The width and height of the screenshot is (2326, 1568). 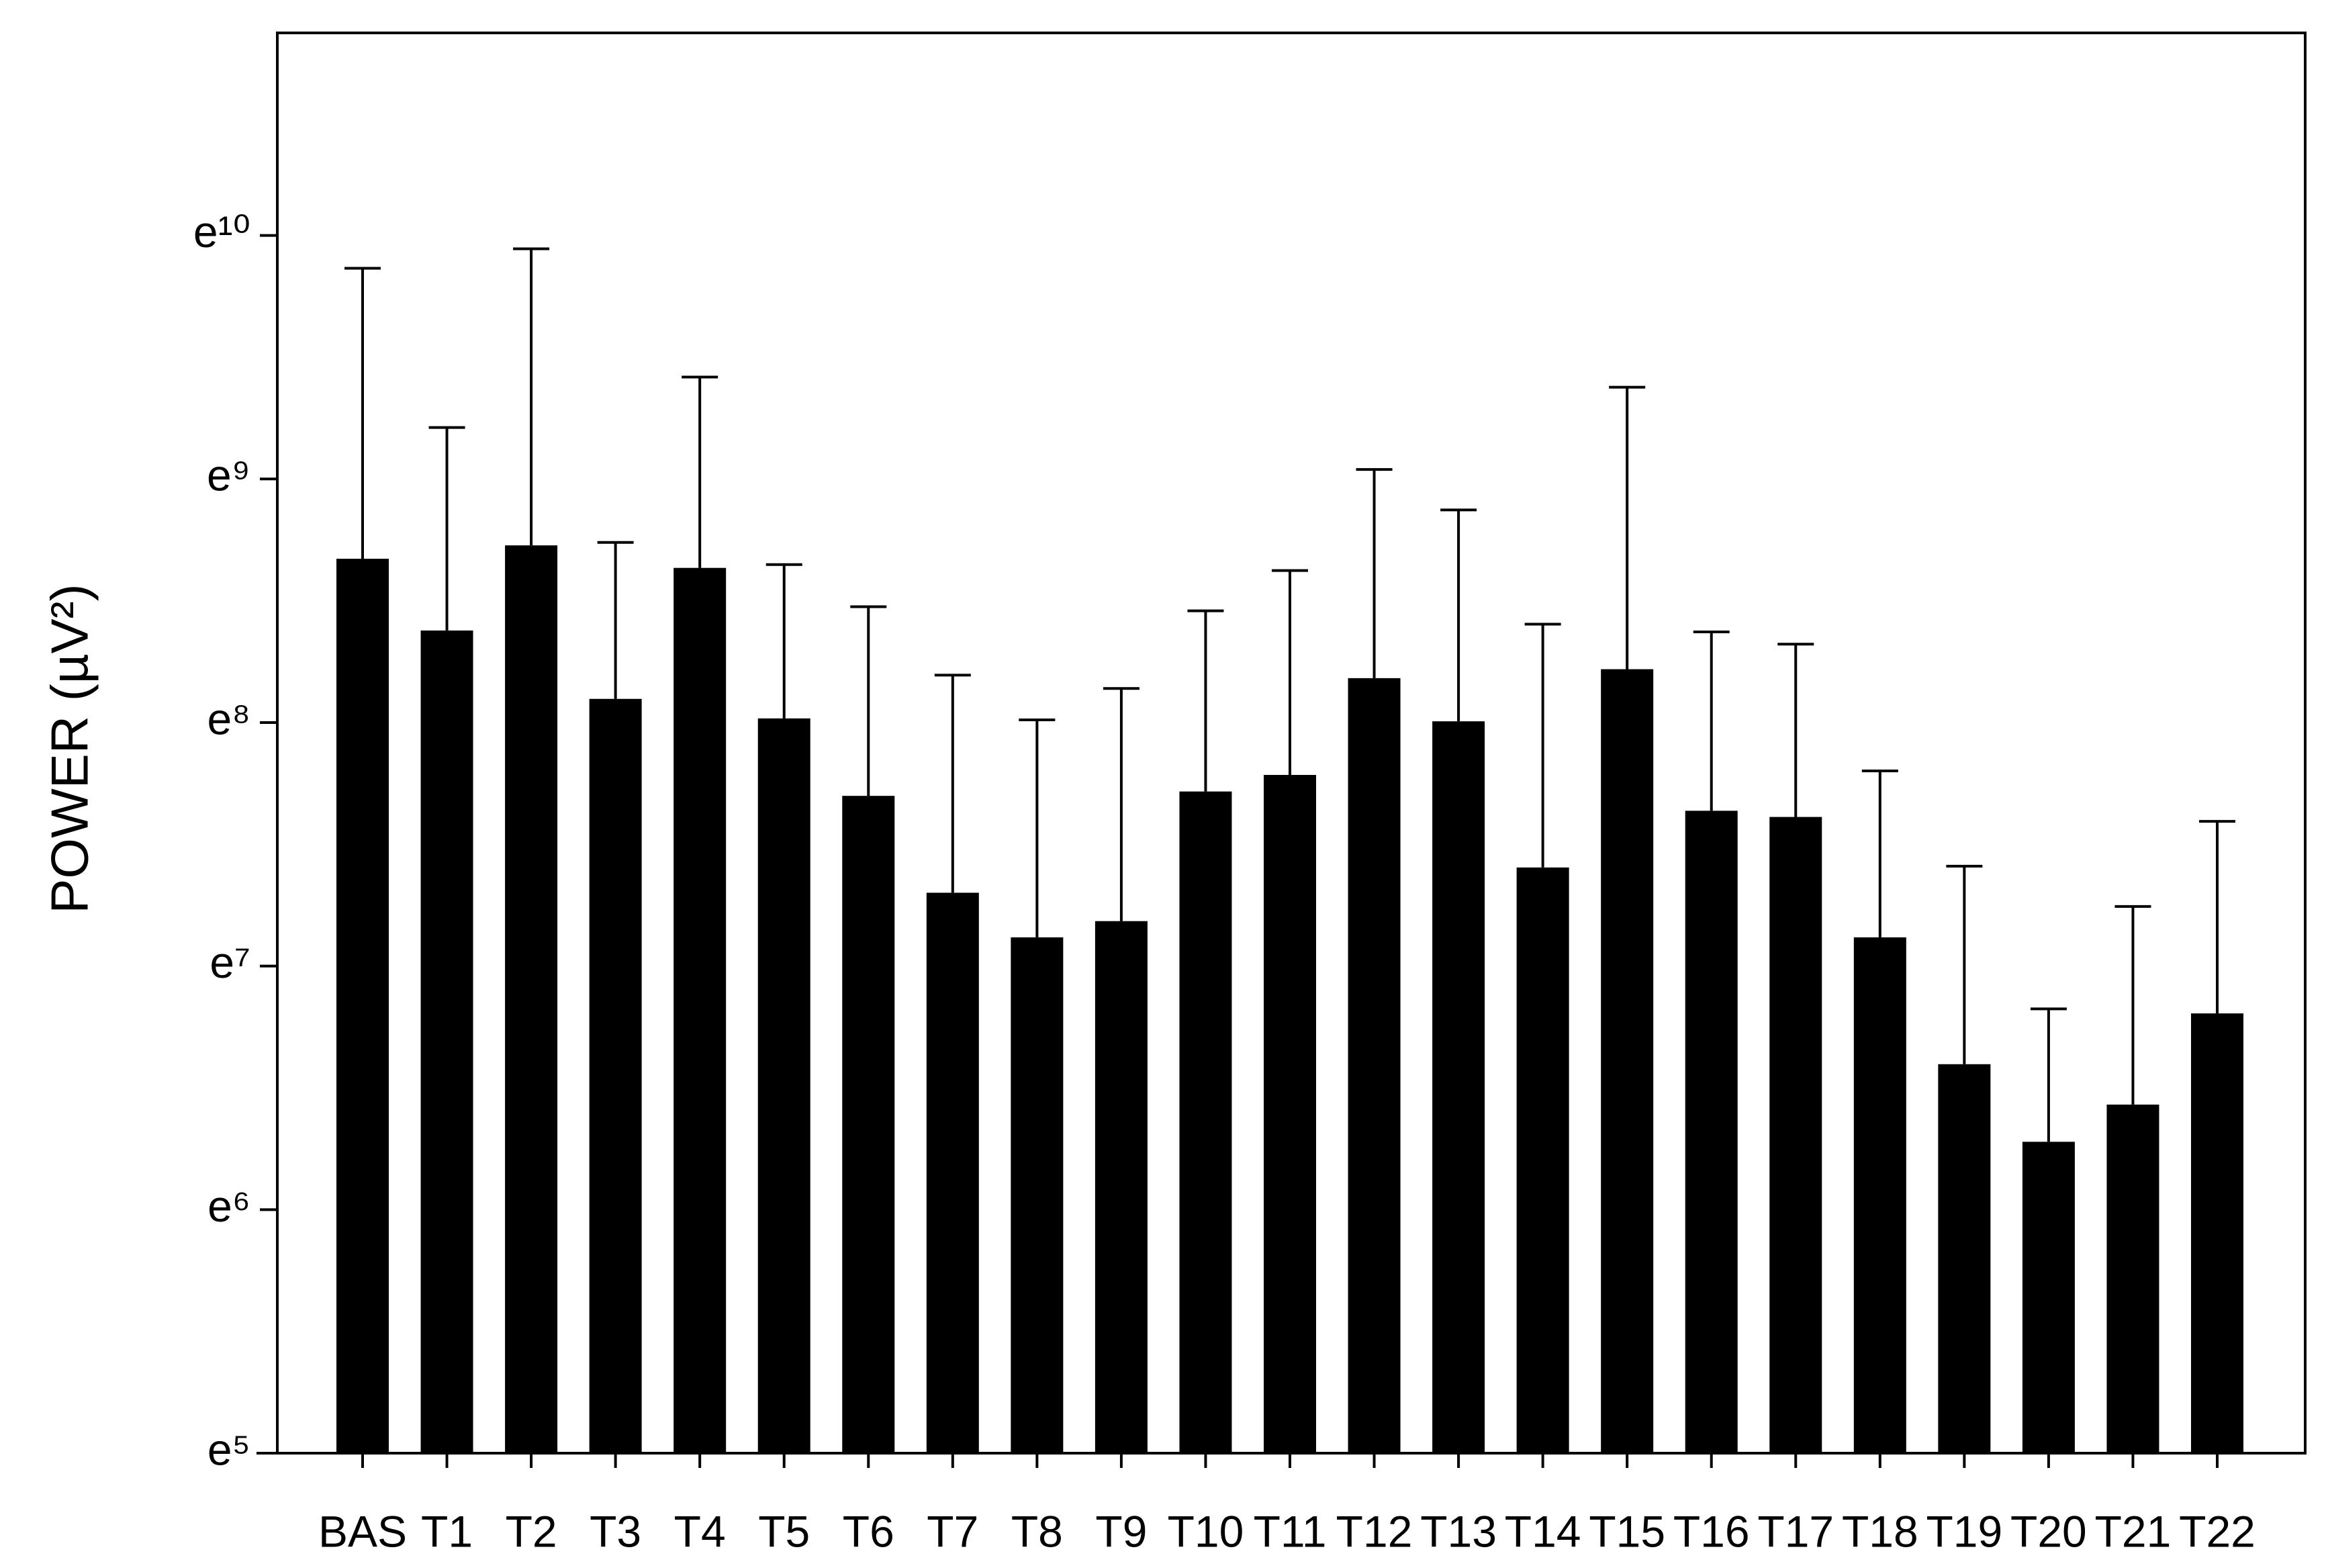 I want to click on y-tick-label: e⁵, so click(x=229, y=1449).